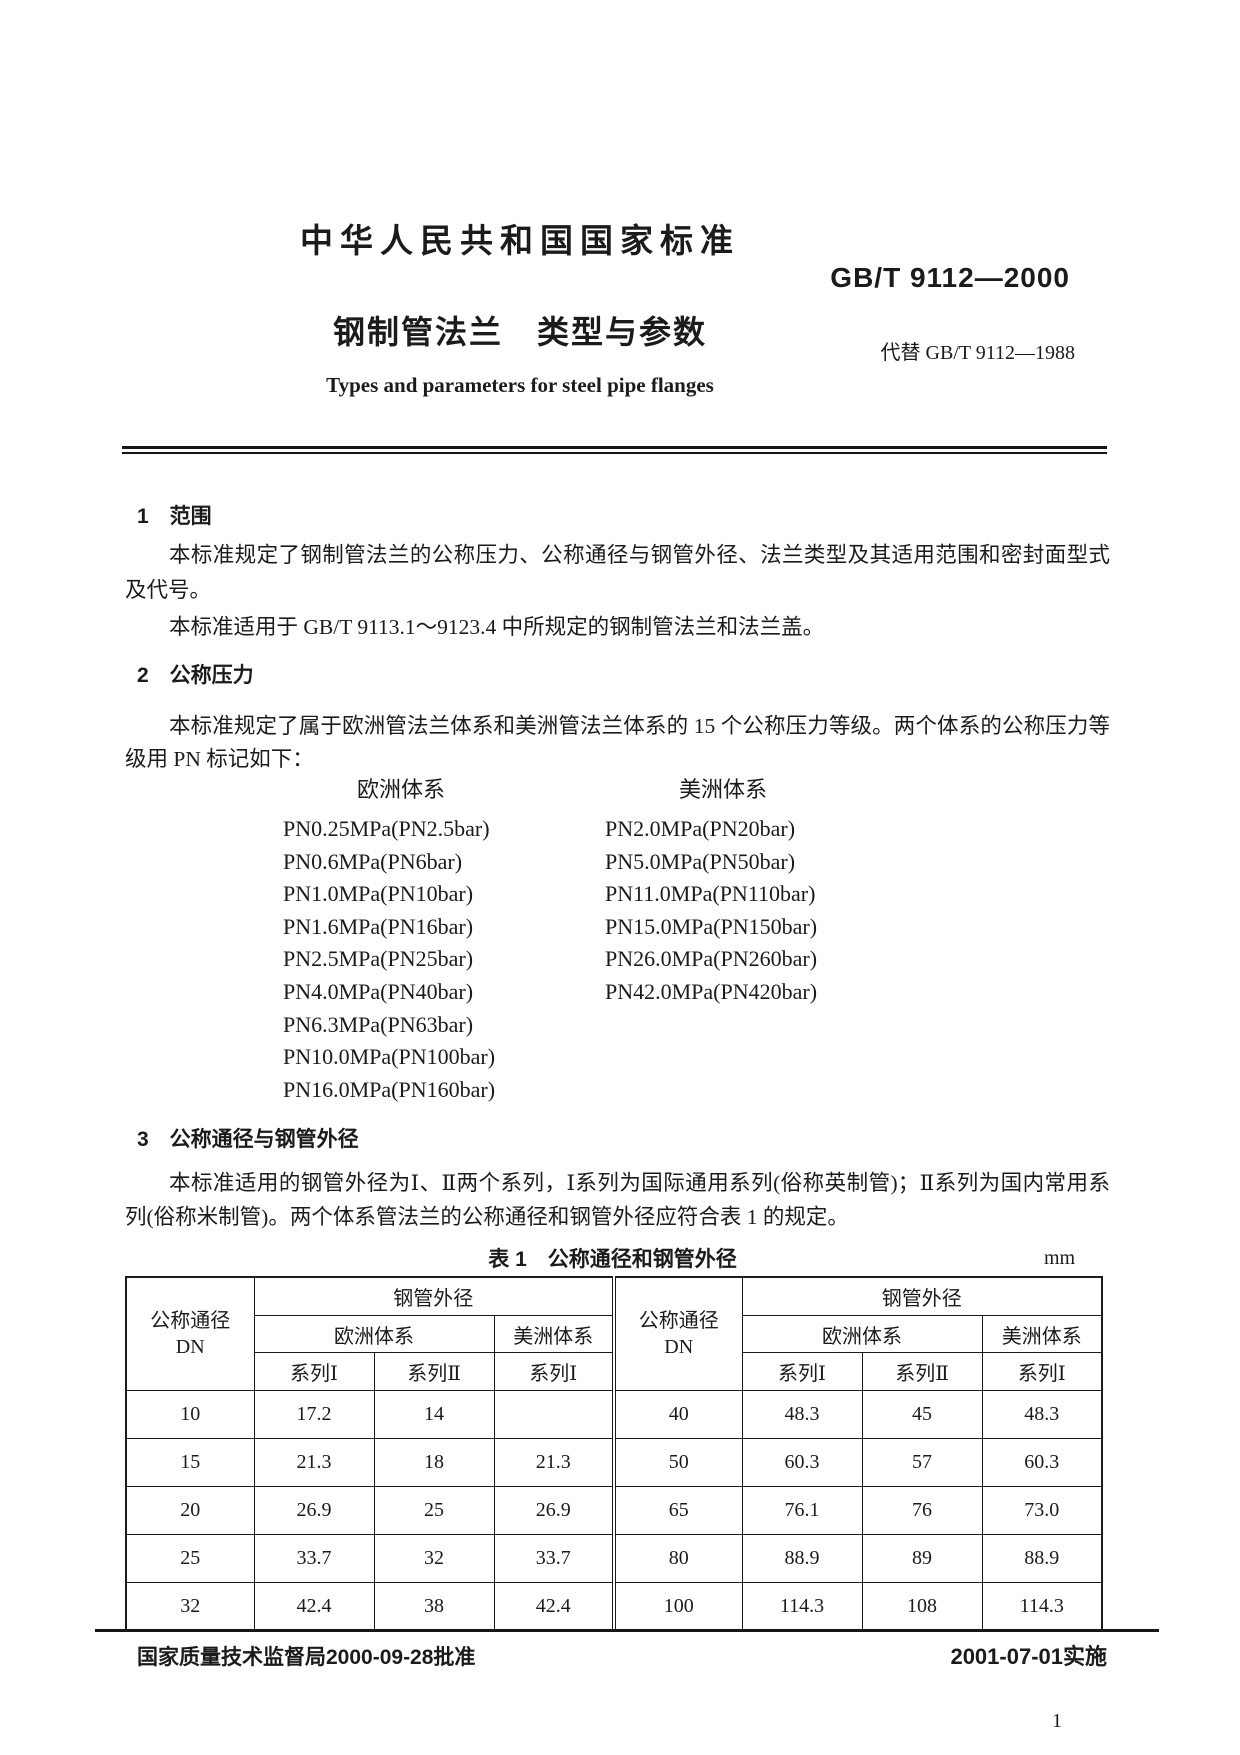 This screenshot has width=1240, height=1755. What do you see at coordinates (677, 1333) in the screenshot?
I see `table1-header-dn-right: 公称通径 DN` at bounding box center [677, 1333].